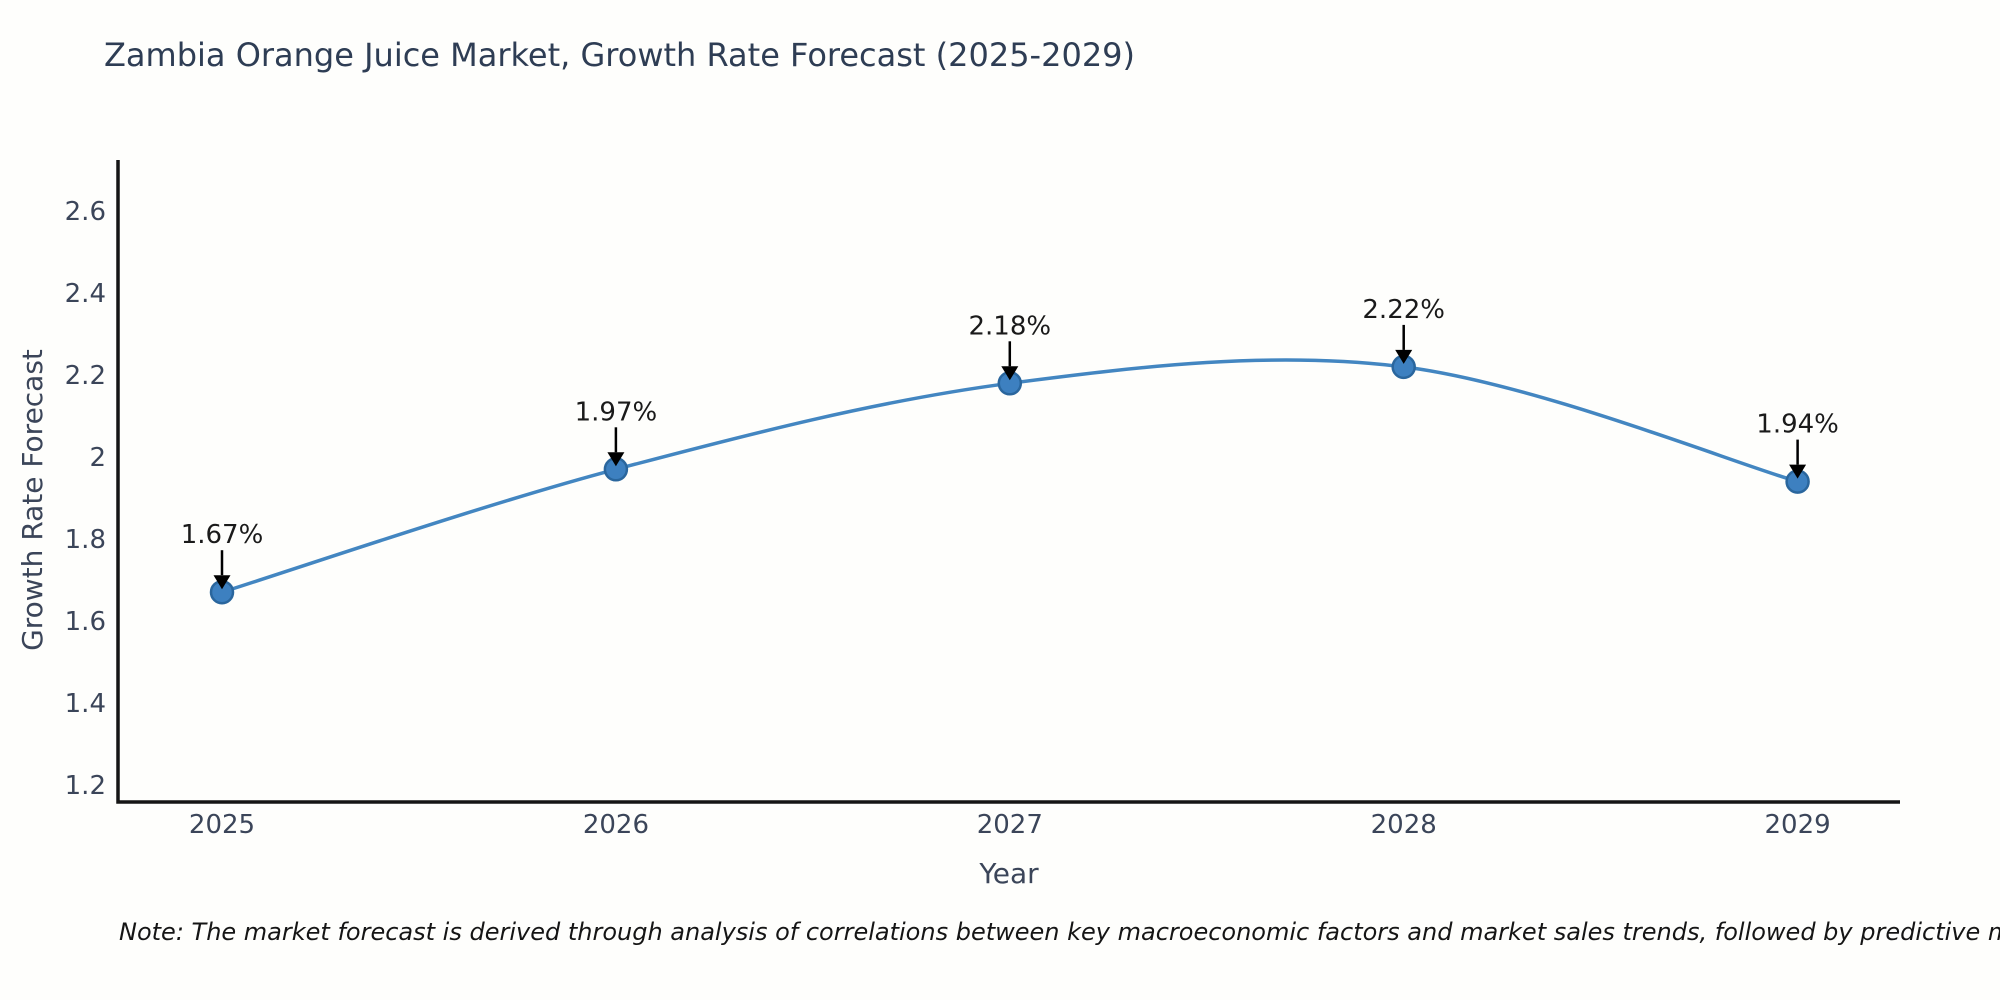 The image size is (2000, 1000). What do you see at coordinates (1008, 873) in the screenshot?
I see `x-axis-title: Year` at bounding box center [1008, 873].